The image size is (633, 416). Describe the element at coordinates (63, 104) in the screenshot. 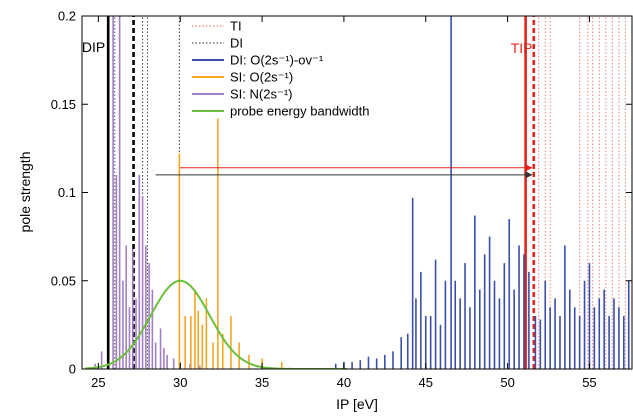

I see `y-tick-label-3: 0.15` at that location.